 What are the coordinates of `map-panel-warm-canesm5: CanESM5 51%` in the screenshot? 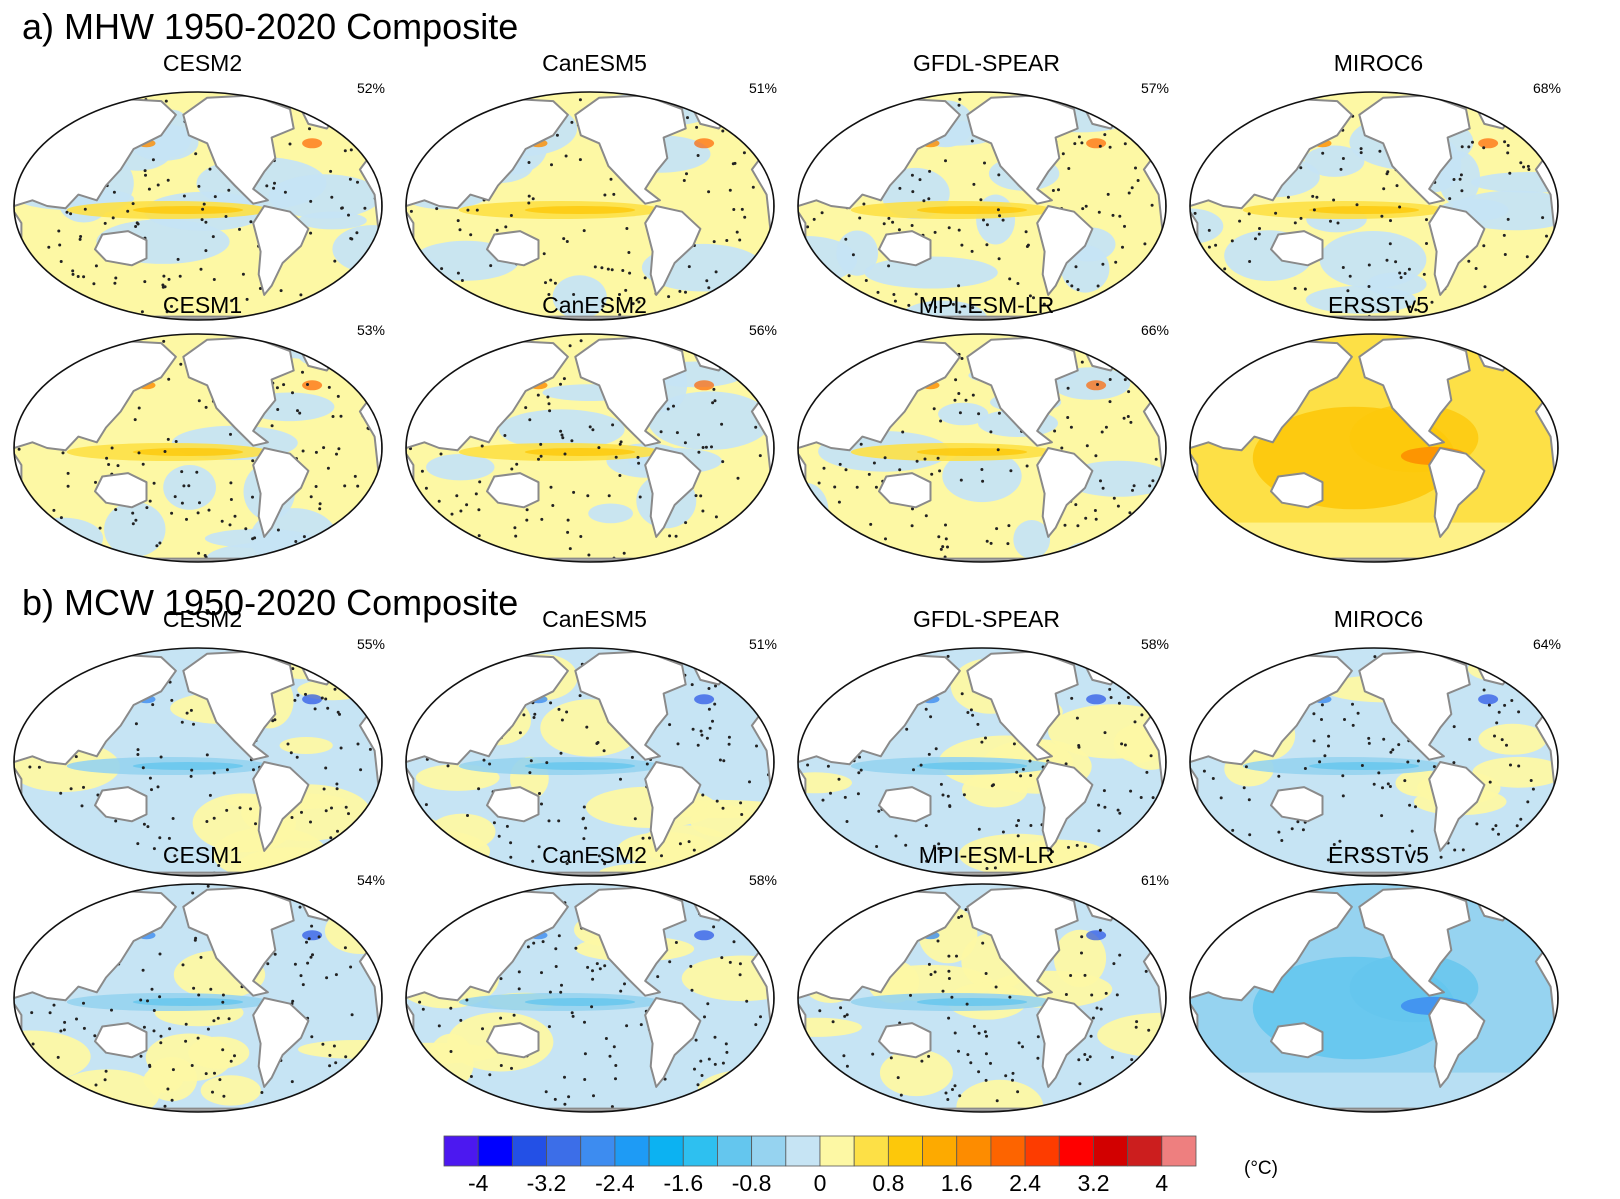 It's located at (594, 190).